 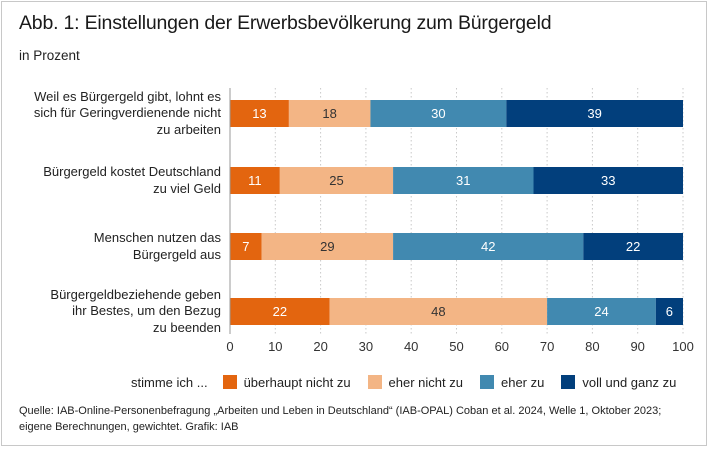 I want to click on x-tick-label: 90, so click(x=637, y=346).